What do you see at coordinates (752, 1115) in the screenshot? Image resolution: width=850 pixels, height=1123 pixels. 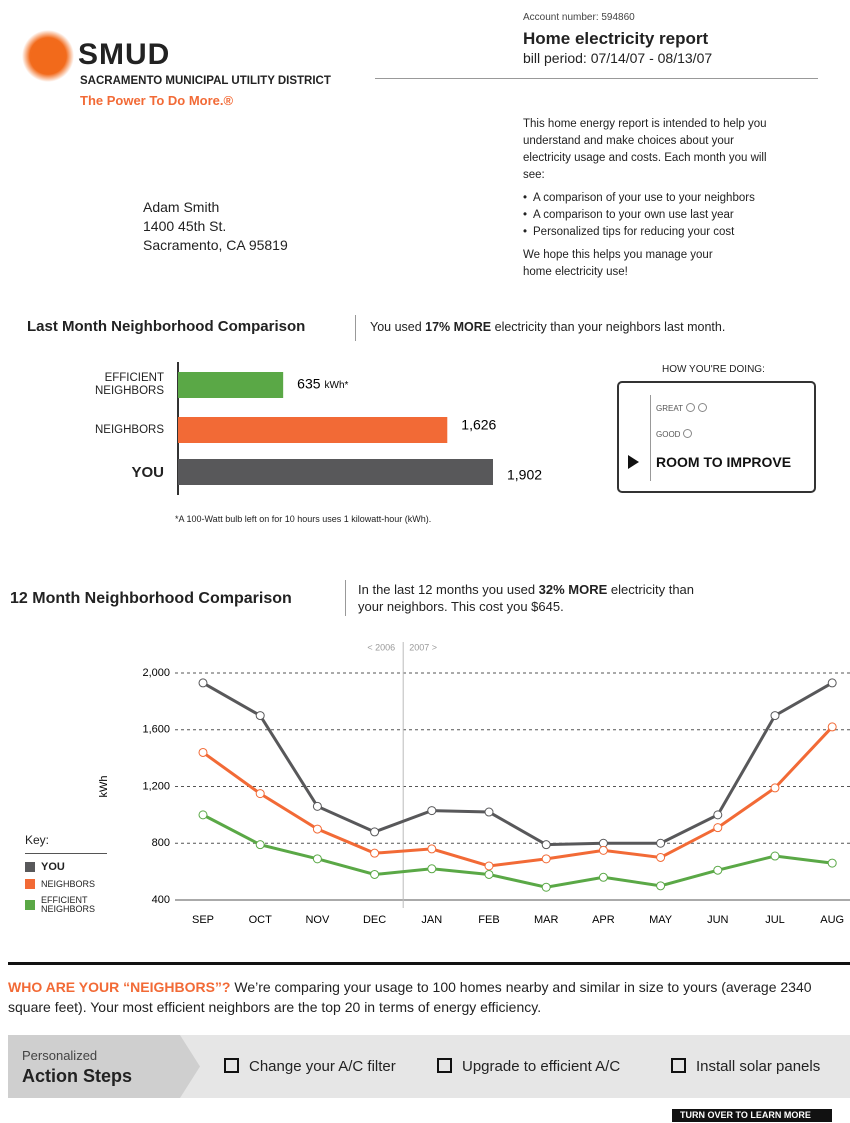 I see `footer: TURN OVER TO LEARN MORE` at bounding box center [752, 1115].